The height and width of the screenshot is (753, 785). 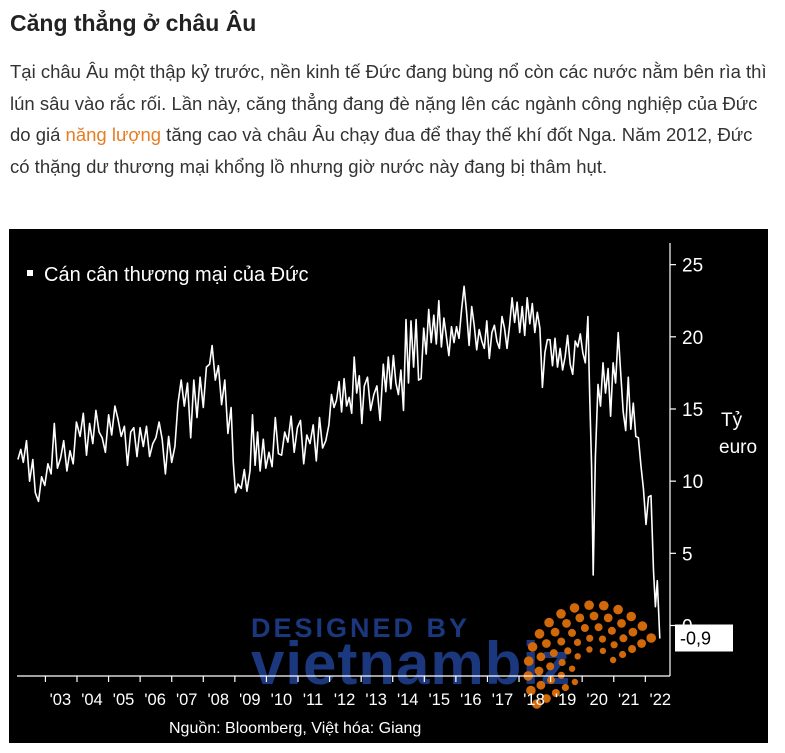 I want to click on x-tick-label: '08, so click(x=219, y=700).